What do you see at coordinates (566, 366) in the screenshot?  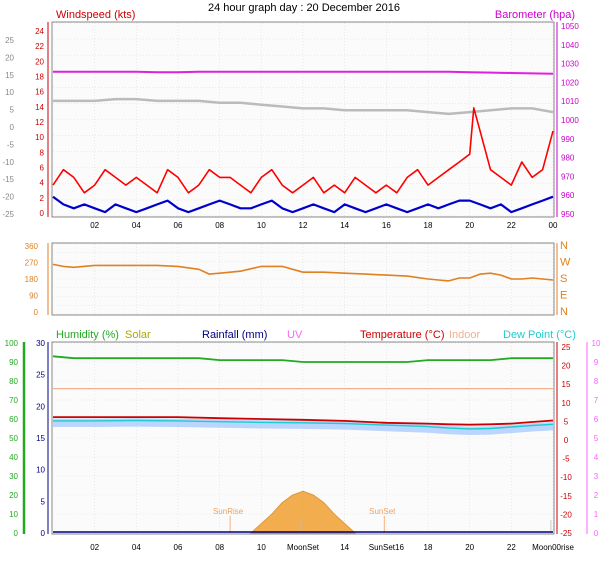 I see `temperature-tick-label: 20` at bounding box center [566, 366].